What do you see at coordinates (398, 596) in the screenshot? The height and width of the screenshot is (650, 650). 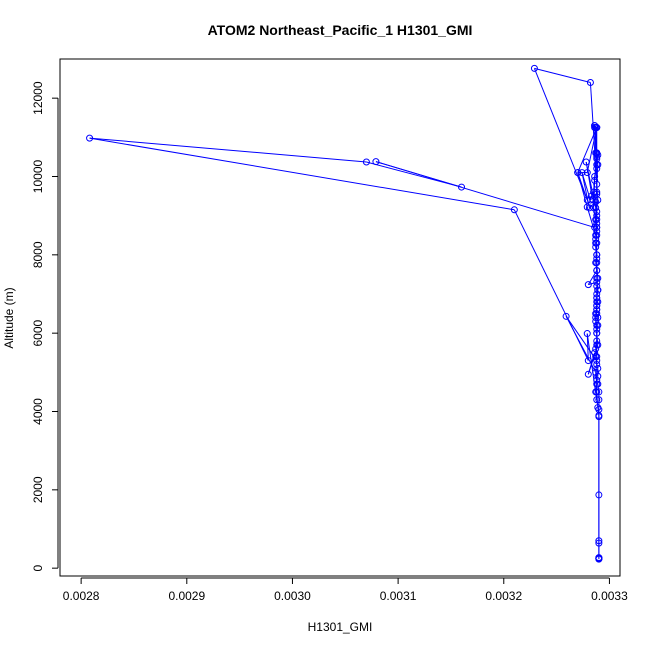 I see `x-tick-label: 0.0031` at bounding box center [398, 596].